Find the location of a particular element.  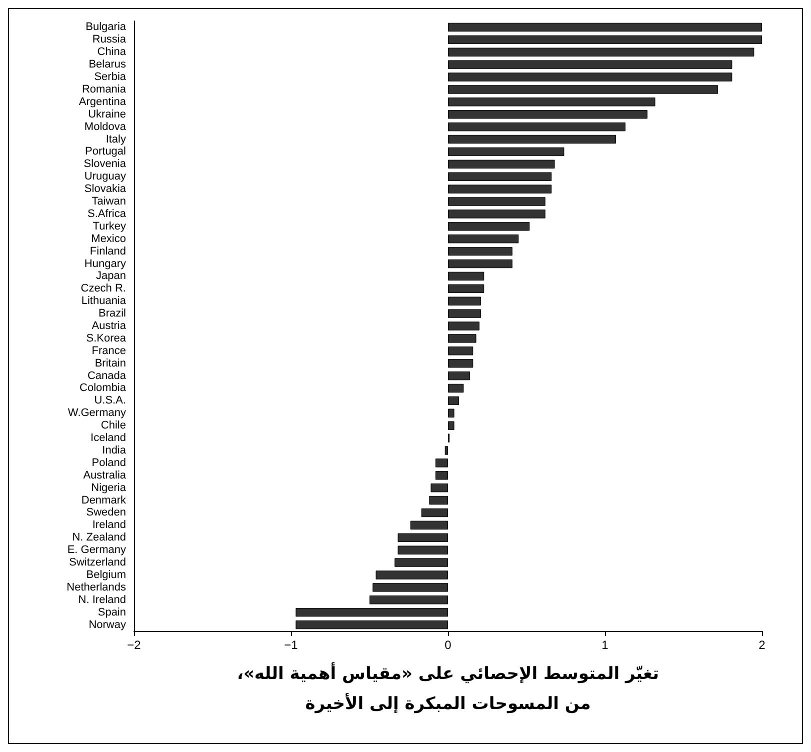

y-tick-label: Italy is located at coordinates (116, 139).